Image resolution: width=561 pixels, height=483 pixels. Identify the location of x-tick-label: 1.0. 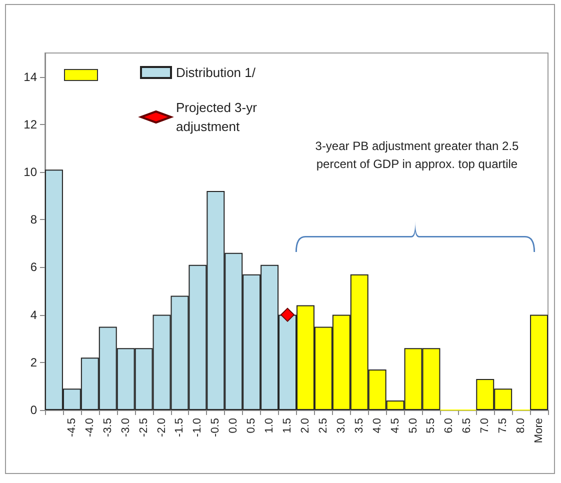
(270, 426).